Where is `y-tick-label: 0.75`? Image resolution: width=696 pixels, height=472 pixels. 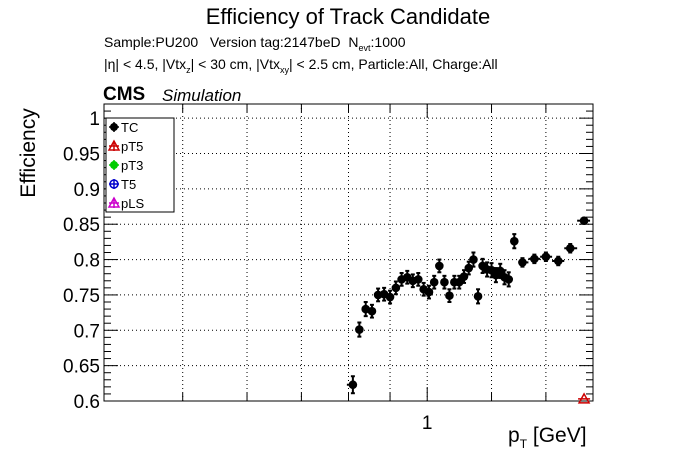 y-tick-label: 0.75 is located at coordinates (81, 296).